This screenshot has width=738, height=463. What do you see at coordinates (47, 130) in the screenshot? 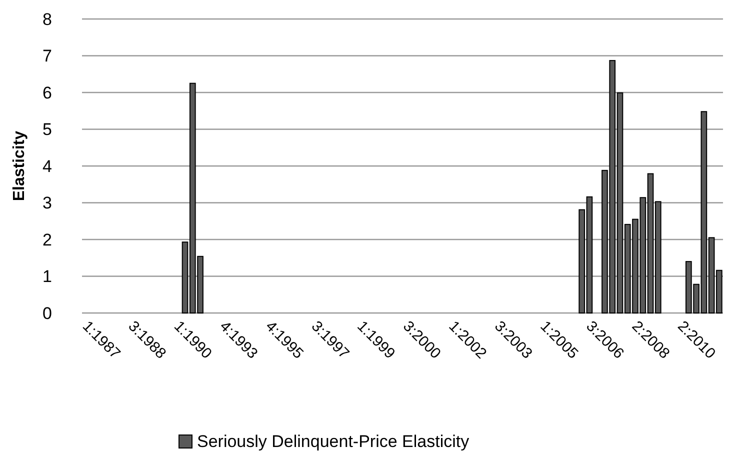
I see `y-tick-label: 5` at bounding box center [47, 130].